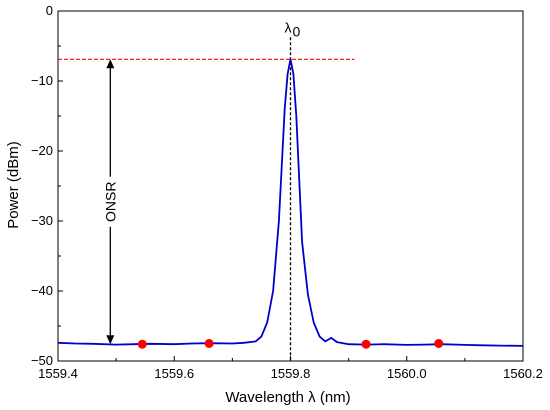  What do you see at coordinates (287, 397) in the screenshot?
I see `x-axis-title: Wavelength λ (nm)` at bounding box center [287, 397].